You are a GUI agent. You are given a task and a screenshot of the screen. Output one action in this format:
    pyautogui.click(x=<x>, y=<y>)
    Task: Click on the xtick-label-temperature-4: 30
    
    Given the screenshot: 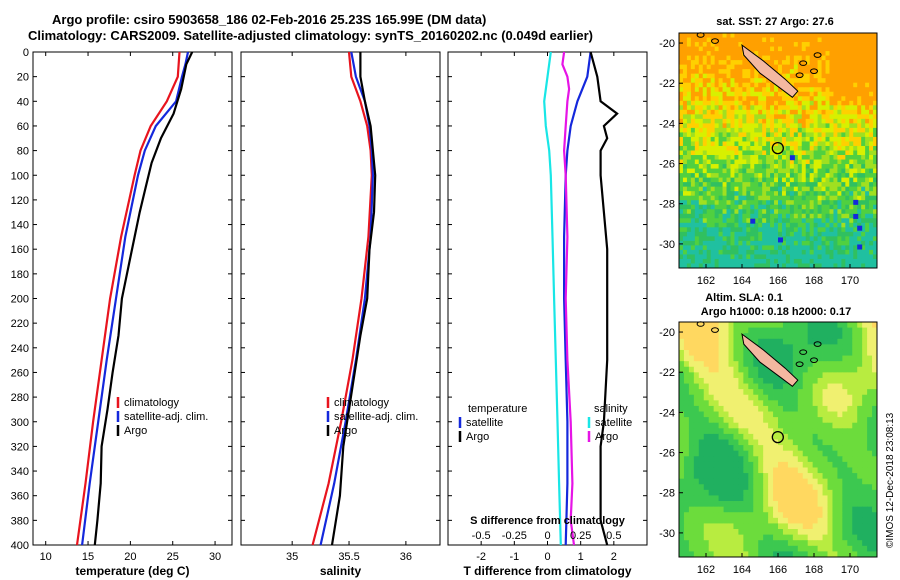 What is the action you would take?
    pyautogui.click(x=215, y=557)
    